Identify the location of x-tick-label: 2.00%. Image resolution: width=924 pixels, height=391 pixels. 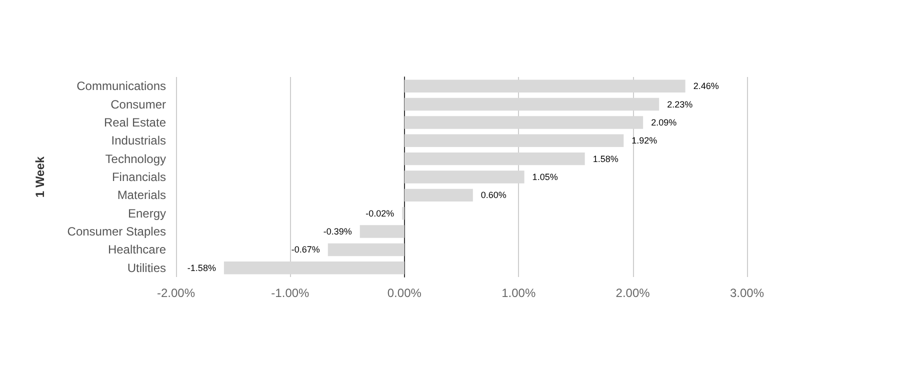
(633, 293).